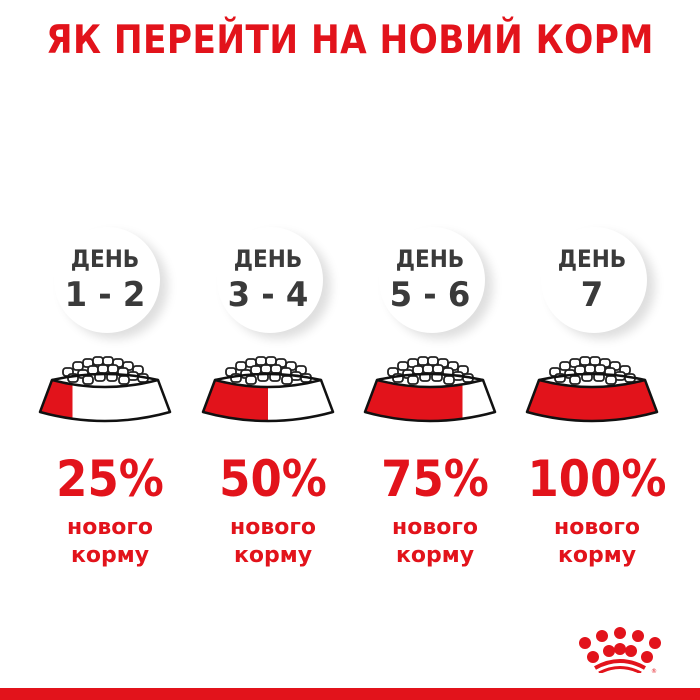  I want to click on royal-canin-crown-icon: ®, so click(620, 650).